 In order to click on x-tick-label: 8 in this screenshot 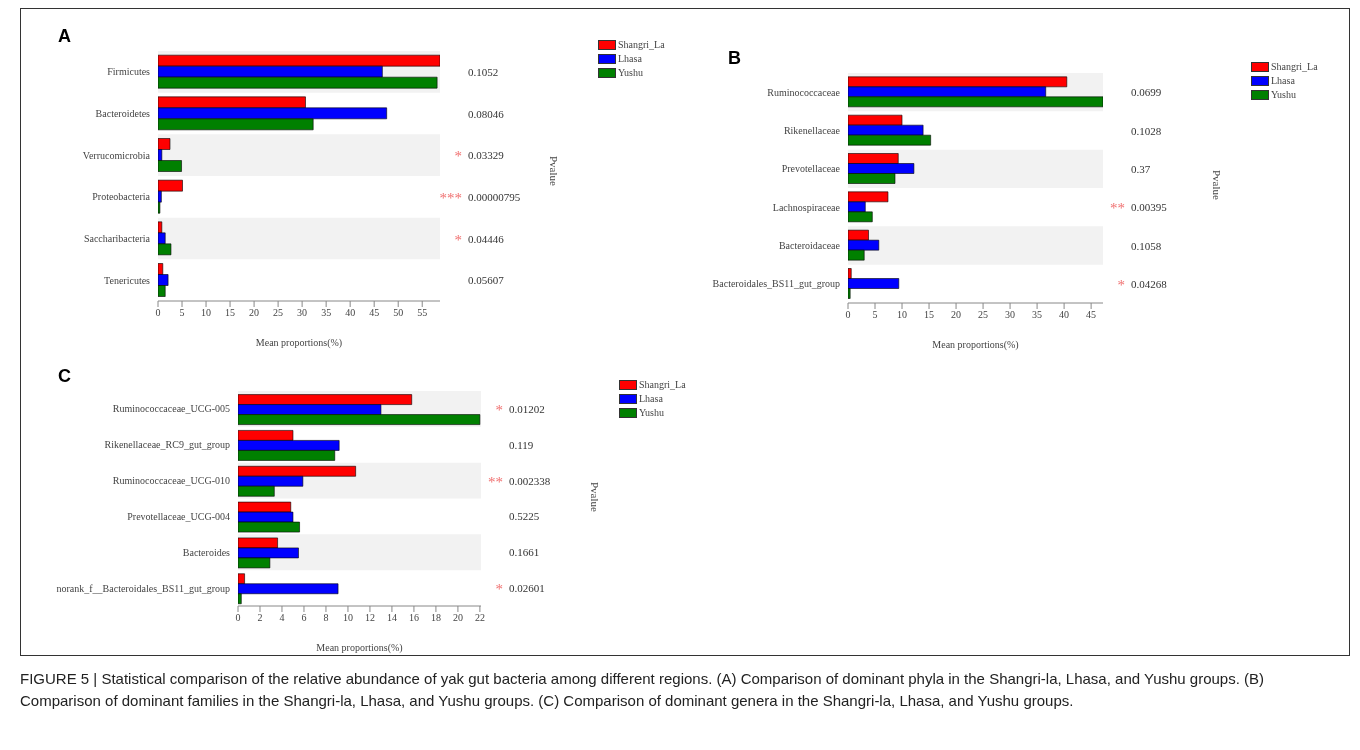, I will do `click(326, 618)`.